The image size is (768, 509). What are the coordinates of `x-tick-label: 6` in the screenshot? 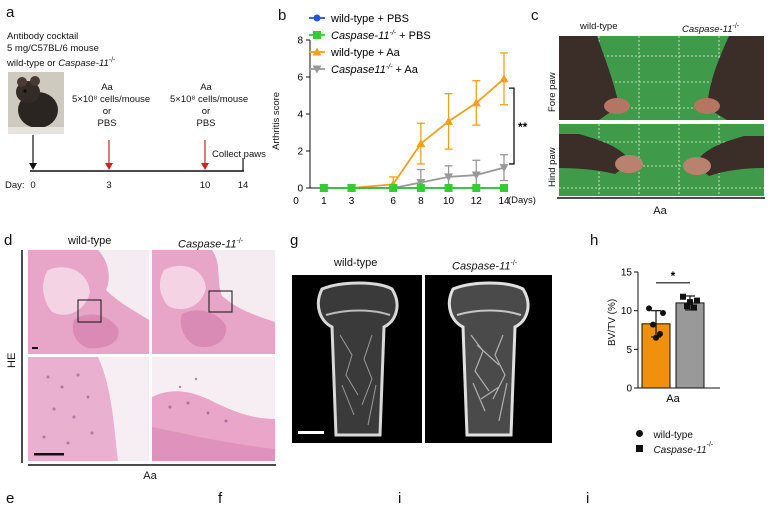 It's located at (393, 201).